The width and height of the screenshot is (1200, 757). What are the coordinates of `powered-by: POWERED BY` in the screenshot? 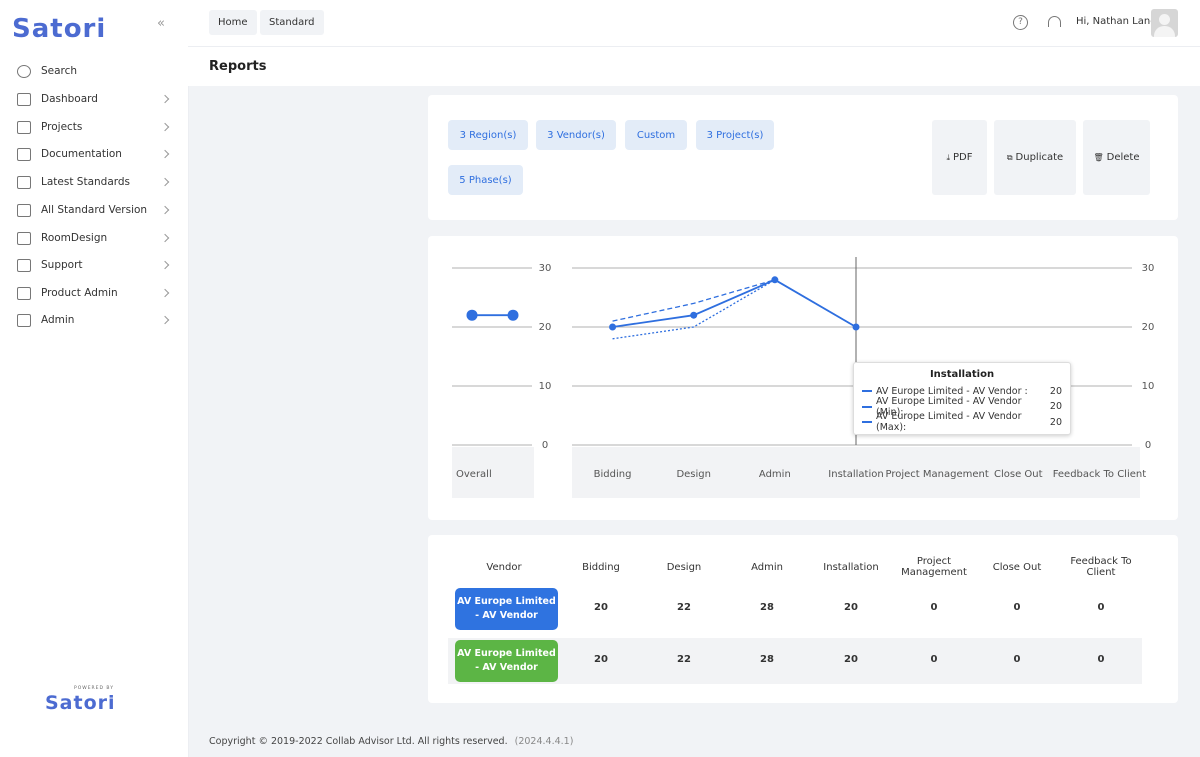 It's located at (93, 688).